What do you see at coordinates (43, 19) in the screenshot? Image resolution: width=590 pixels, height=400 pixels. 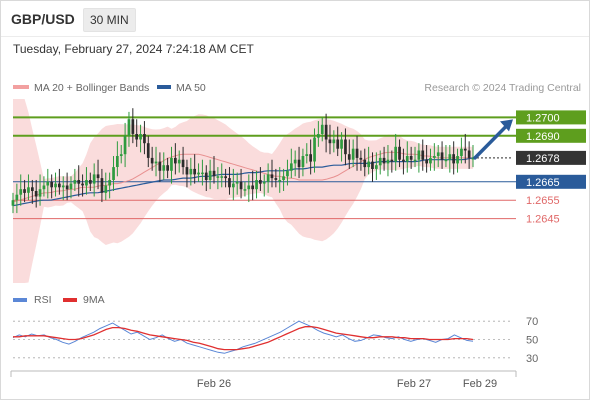 I see `currency-pair-title: GBP/USD` at bounding box center [43, 19].